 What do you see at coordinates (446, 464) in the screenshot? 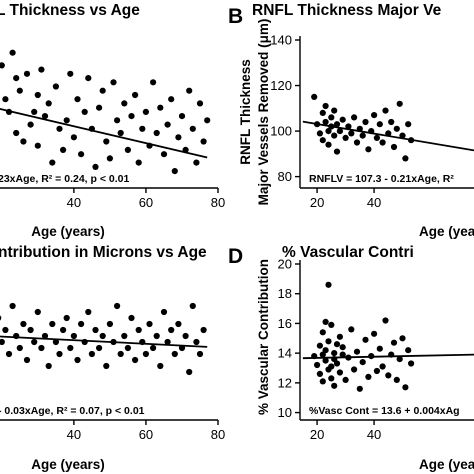
I see `panel-d-x-label: Age (years` at bounding box center [446, 464].